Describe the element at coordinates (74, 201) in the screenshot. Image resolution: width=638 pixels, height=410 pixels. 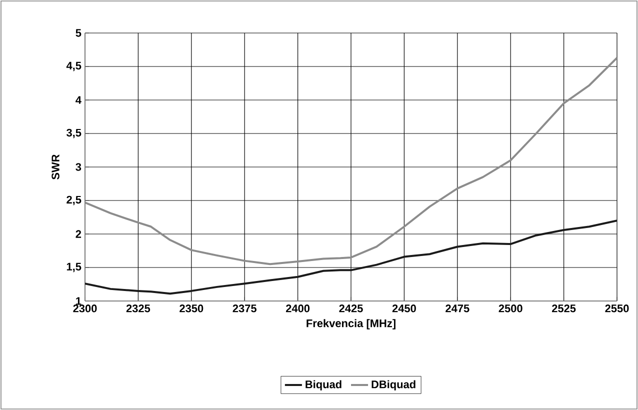
I see `y-tick-label: 2,5` at that location.